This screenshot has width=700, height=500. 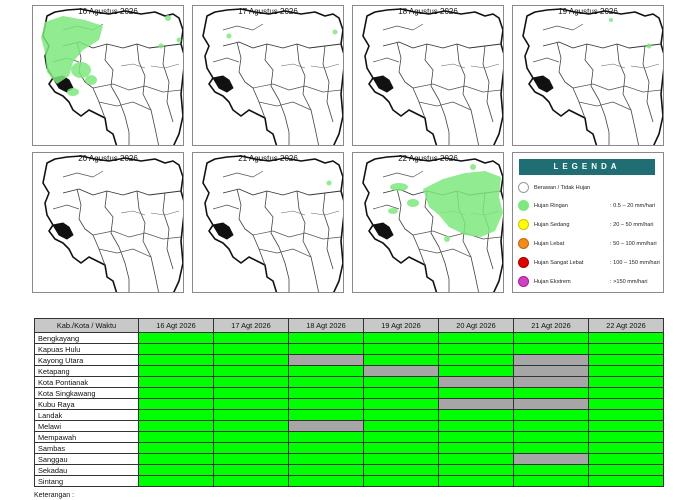 I want to click on region-name: Landak, so click(x=86, y=415).